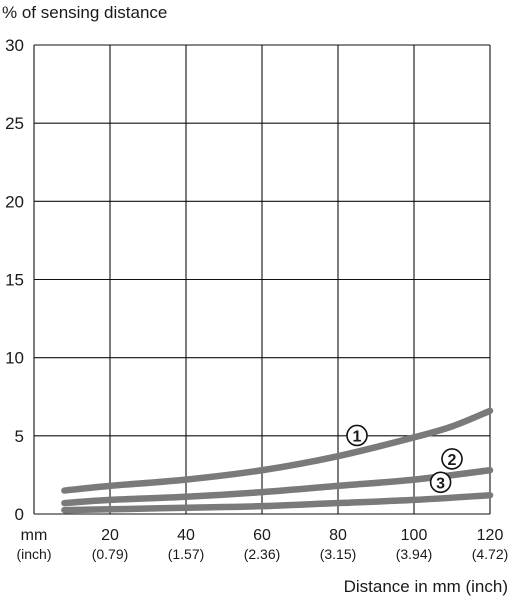 The image size is (510, 600). I want to click on y-tick-label: 20, so click(14, 201).